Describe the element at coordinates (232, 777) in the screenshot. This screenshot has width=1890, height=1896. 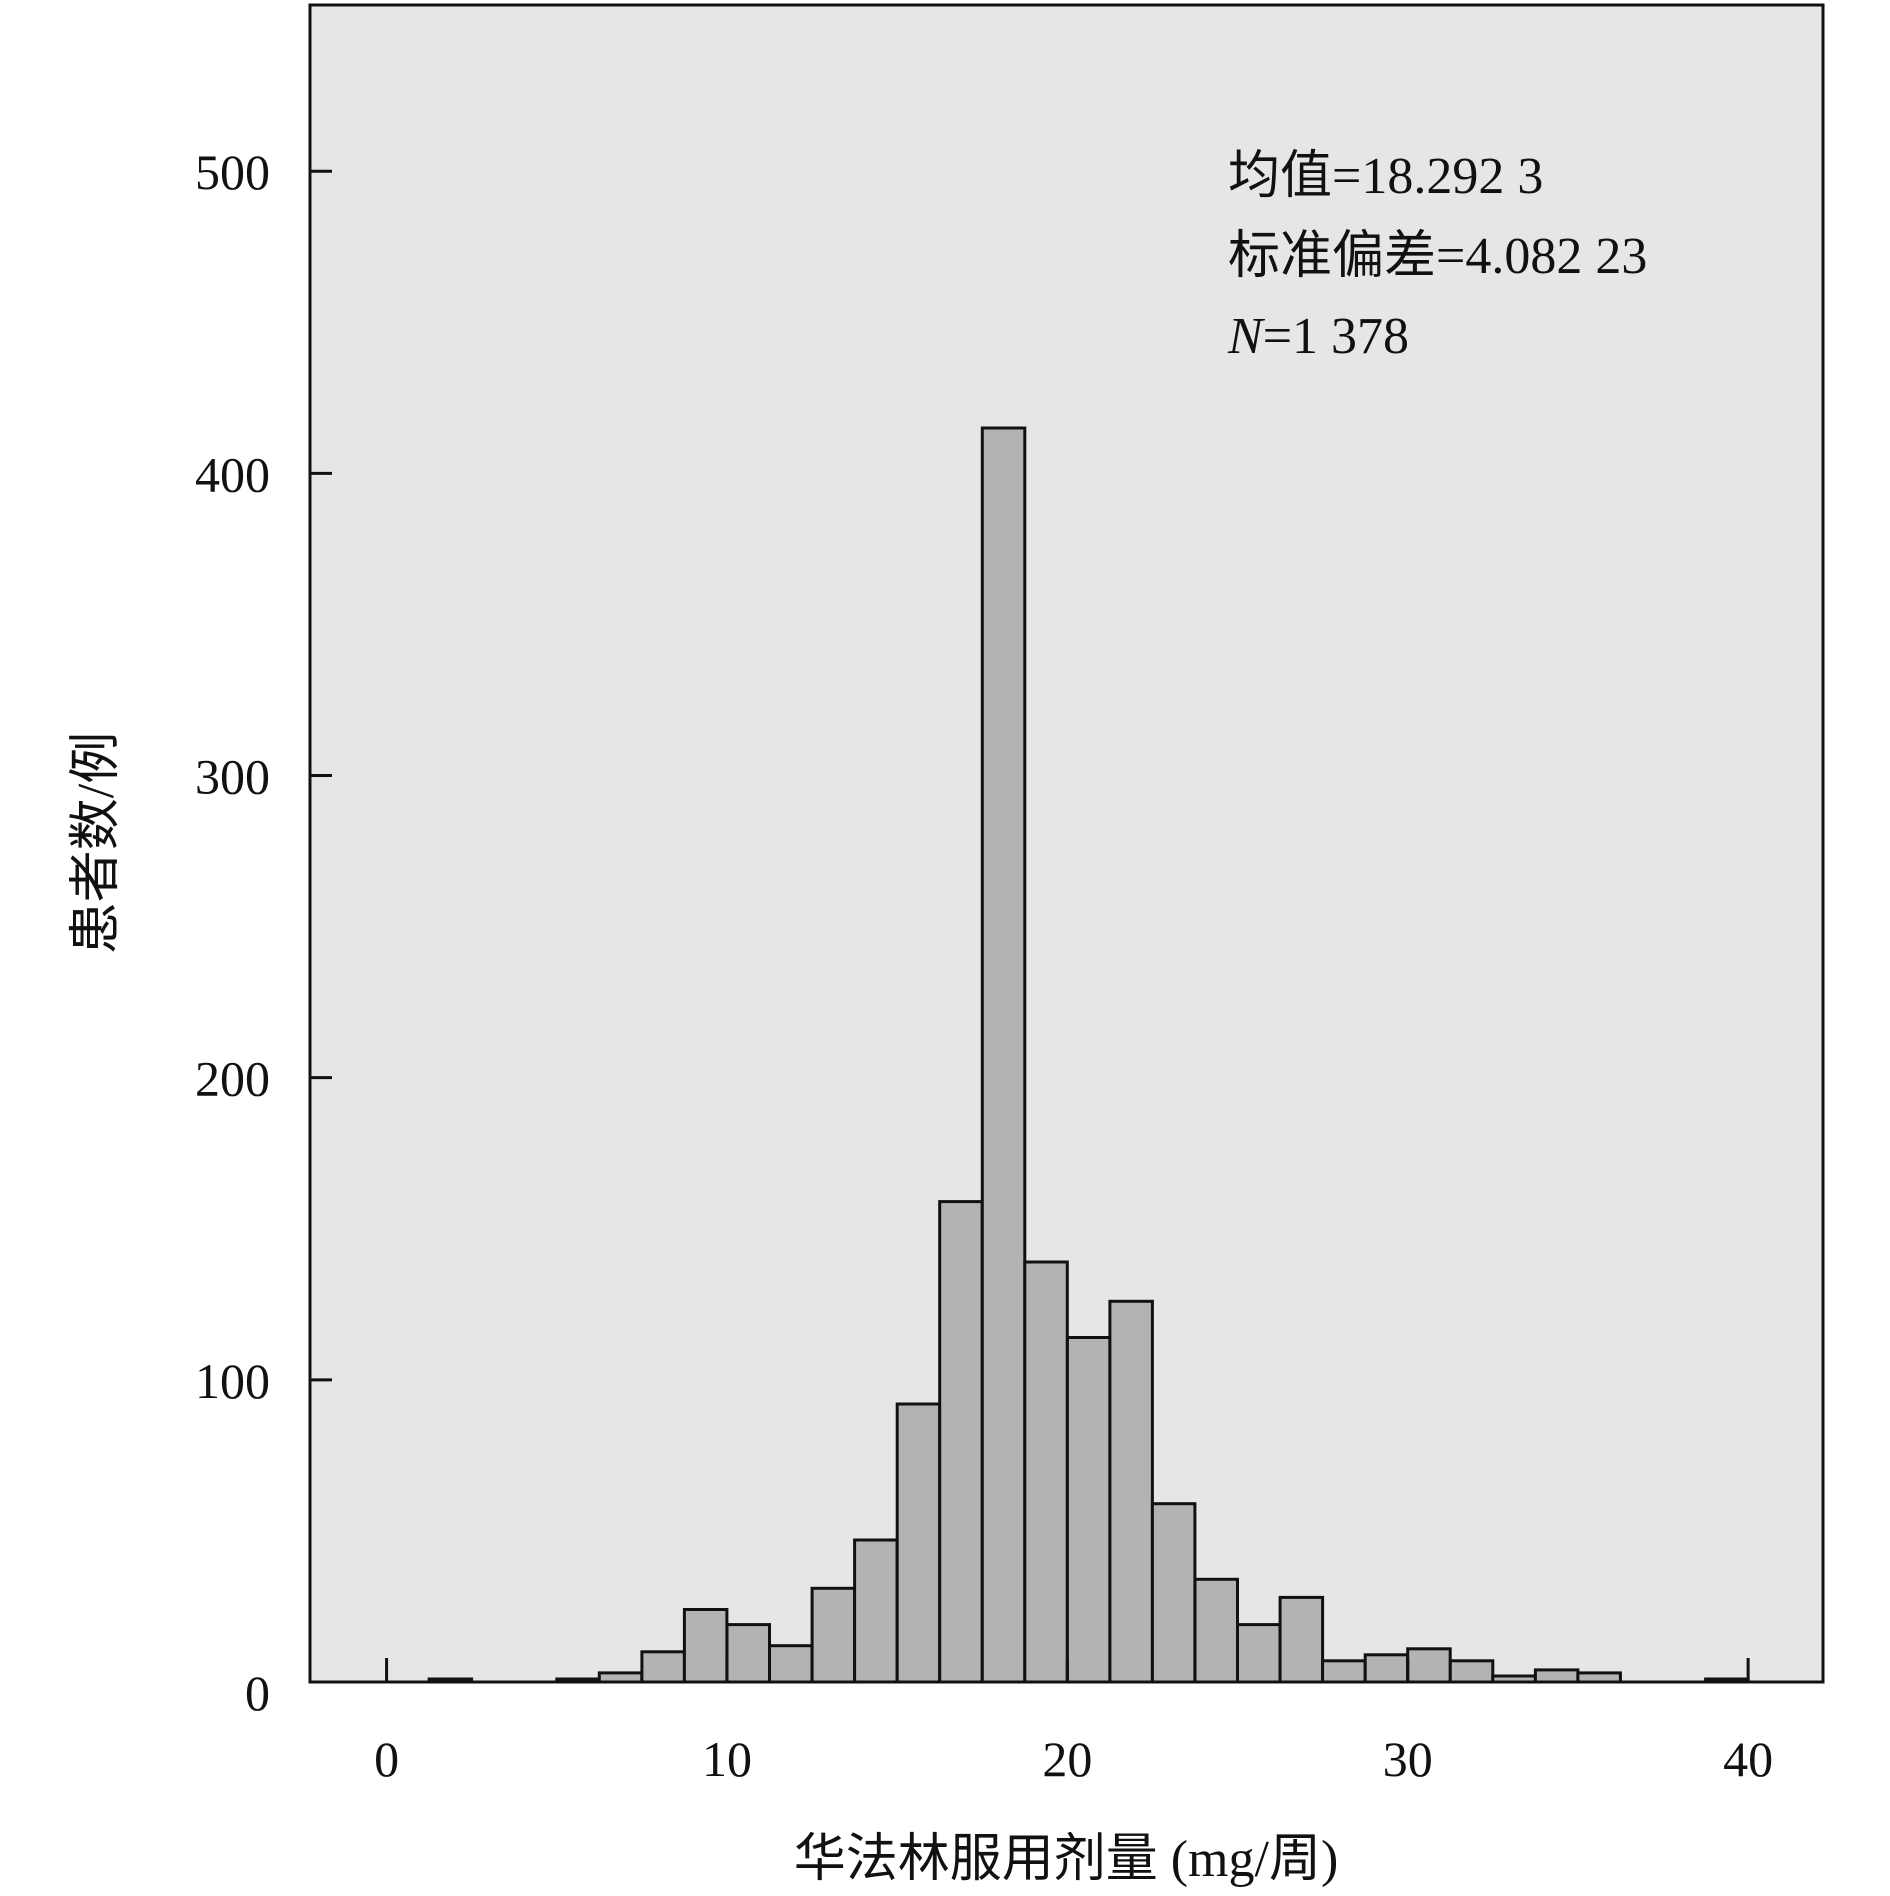
I see `y-tick-label: 300` at that location.